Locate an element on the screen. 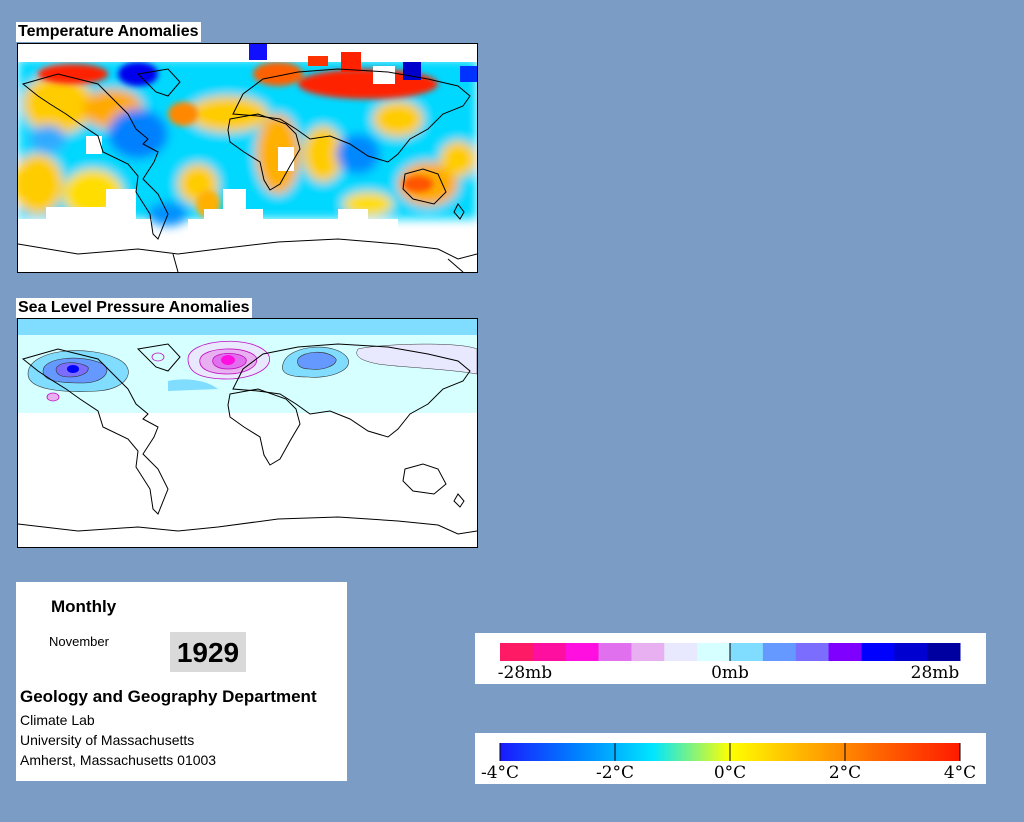  temperature-map-title: Temperature Anomalies is located at coordinates (108, 32).